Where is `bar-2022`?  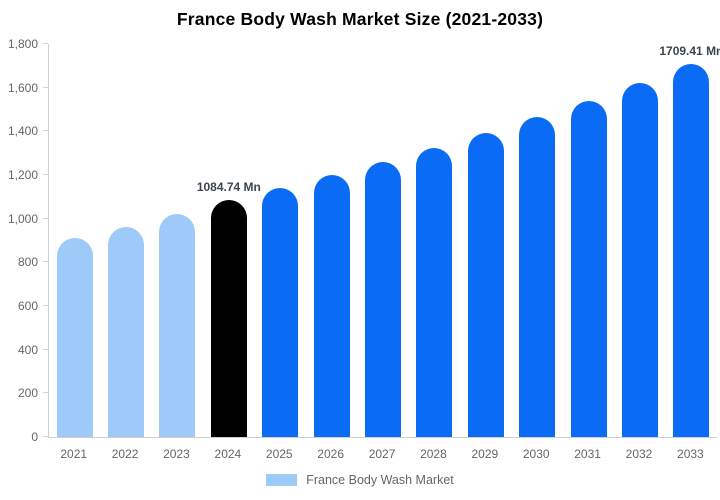 bar-2022 is located at coordinates (126, 331).